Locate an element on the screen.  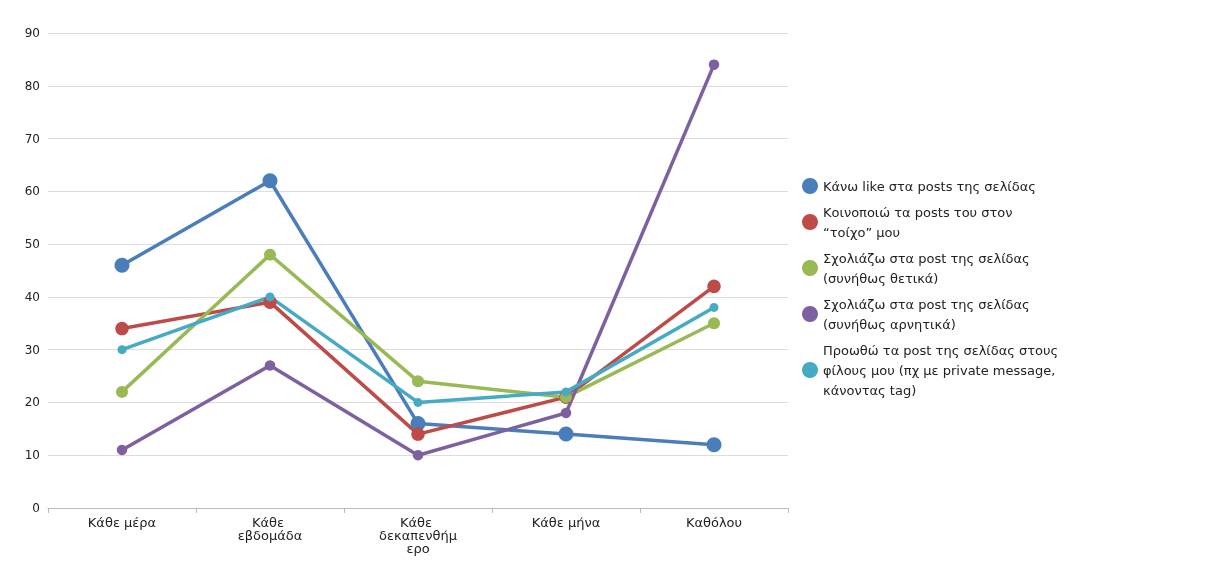
legend-label: Κάνω like στα posts της σελίδας is located at coordinates (929, 186).